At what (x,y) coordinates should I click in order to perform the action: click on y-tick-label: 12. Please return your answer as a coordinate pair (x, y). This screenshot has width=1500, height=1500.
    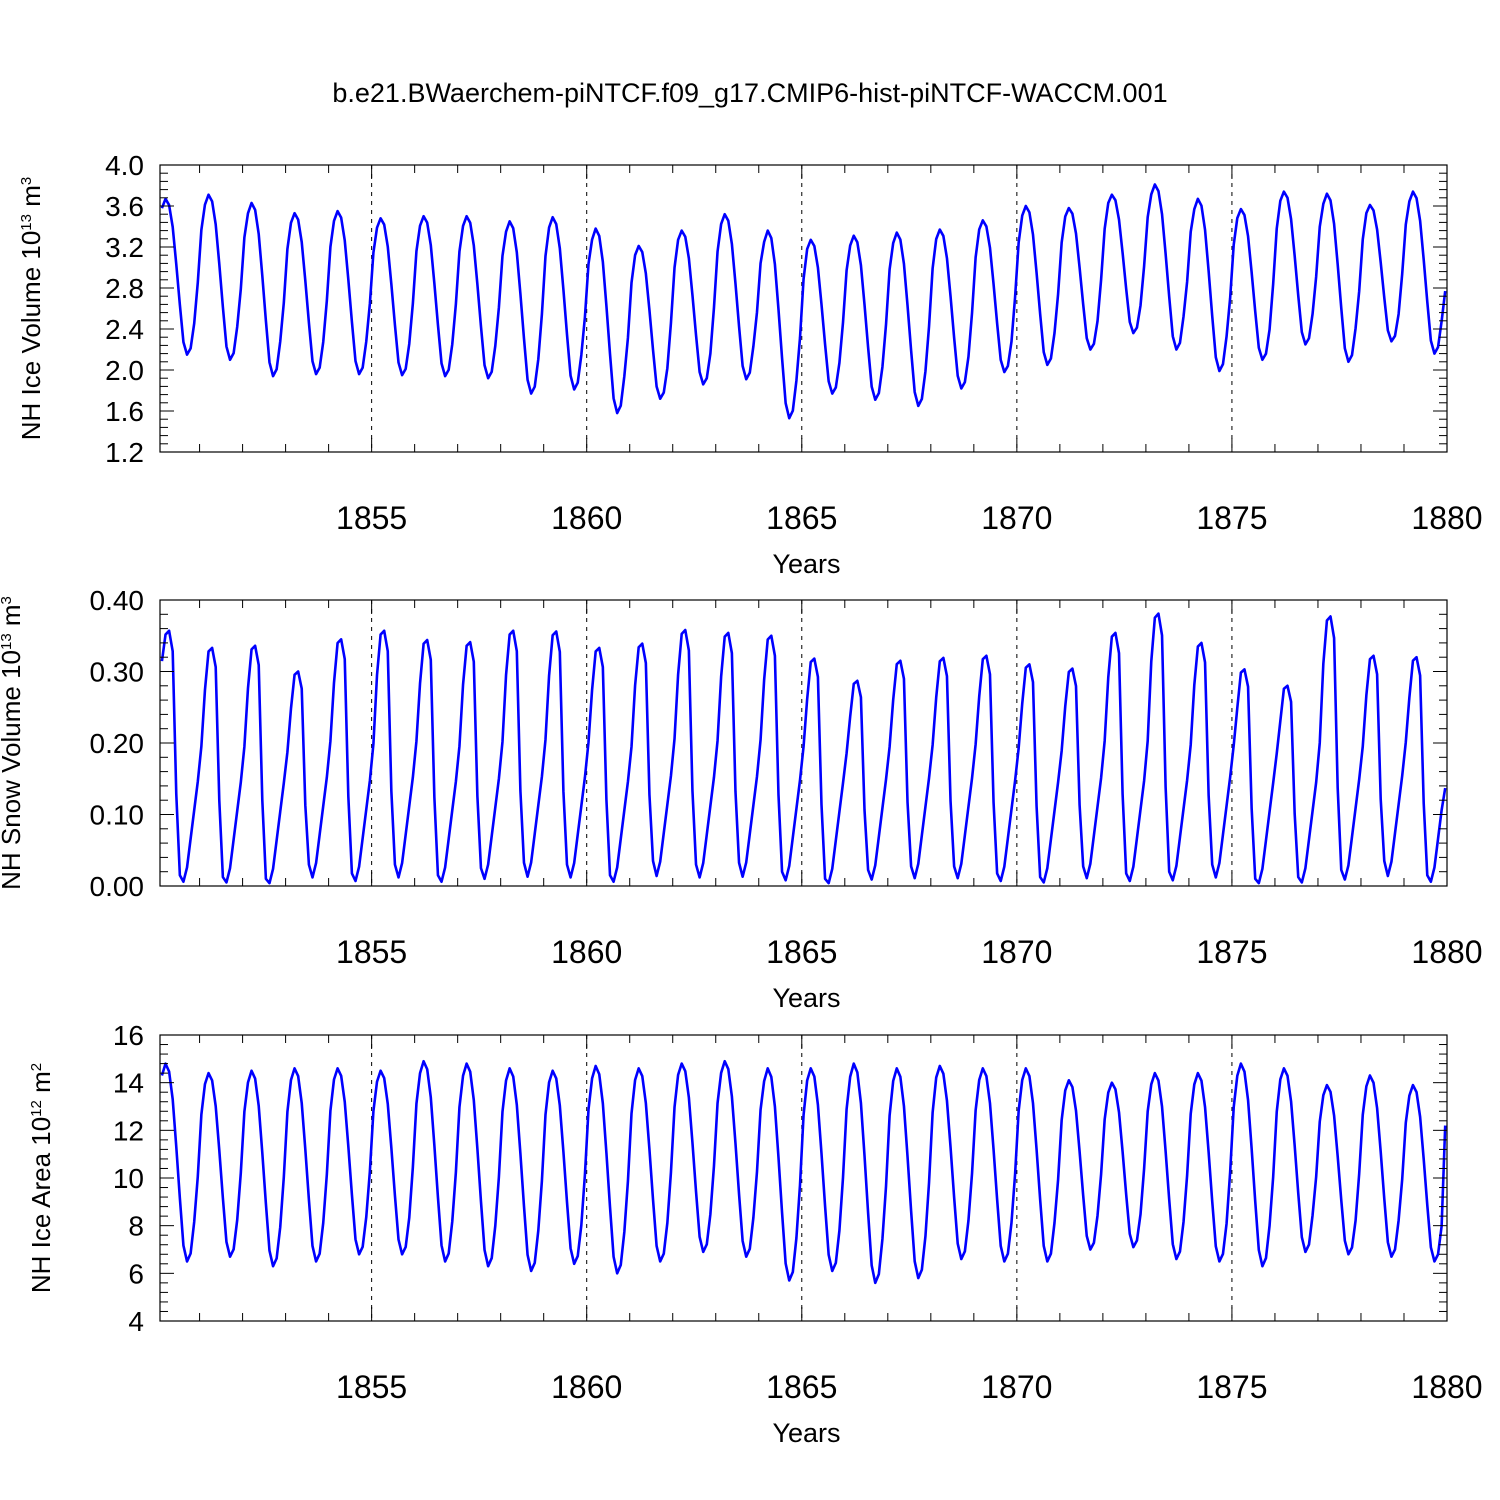
    Looking at the image, I should click on (128, 1130).